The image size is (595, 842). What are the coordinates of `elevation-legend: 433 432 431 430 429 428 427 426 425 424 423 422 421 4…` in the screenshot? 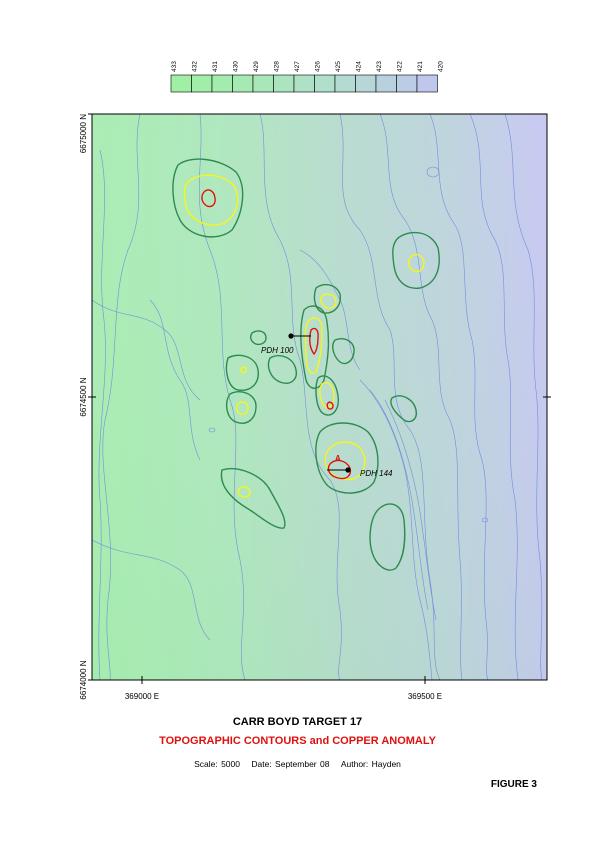 It's located at (307, 77).